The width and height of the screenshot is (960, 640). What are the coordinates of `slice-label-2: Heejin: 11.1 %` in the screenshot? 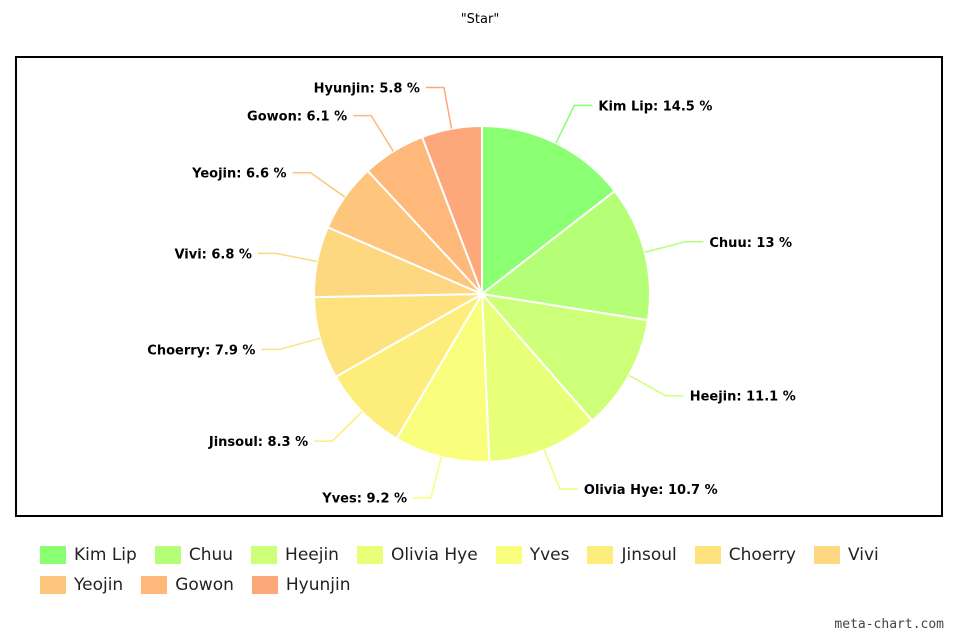 It's located at (743, 397).